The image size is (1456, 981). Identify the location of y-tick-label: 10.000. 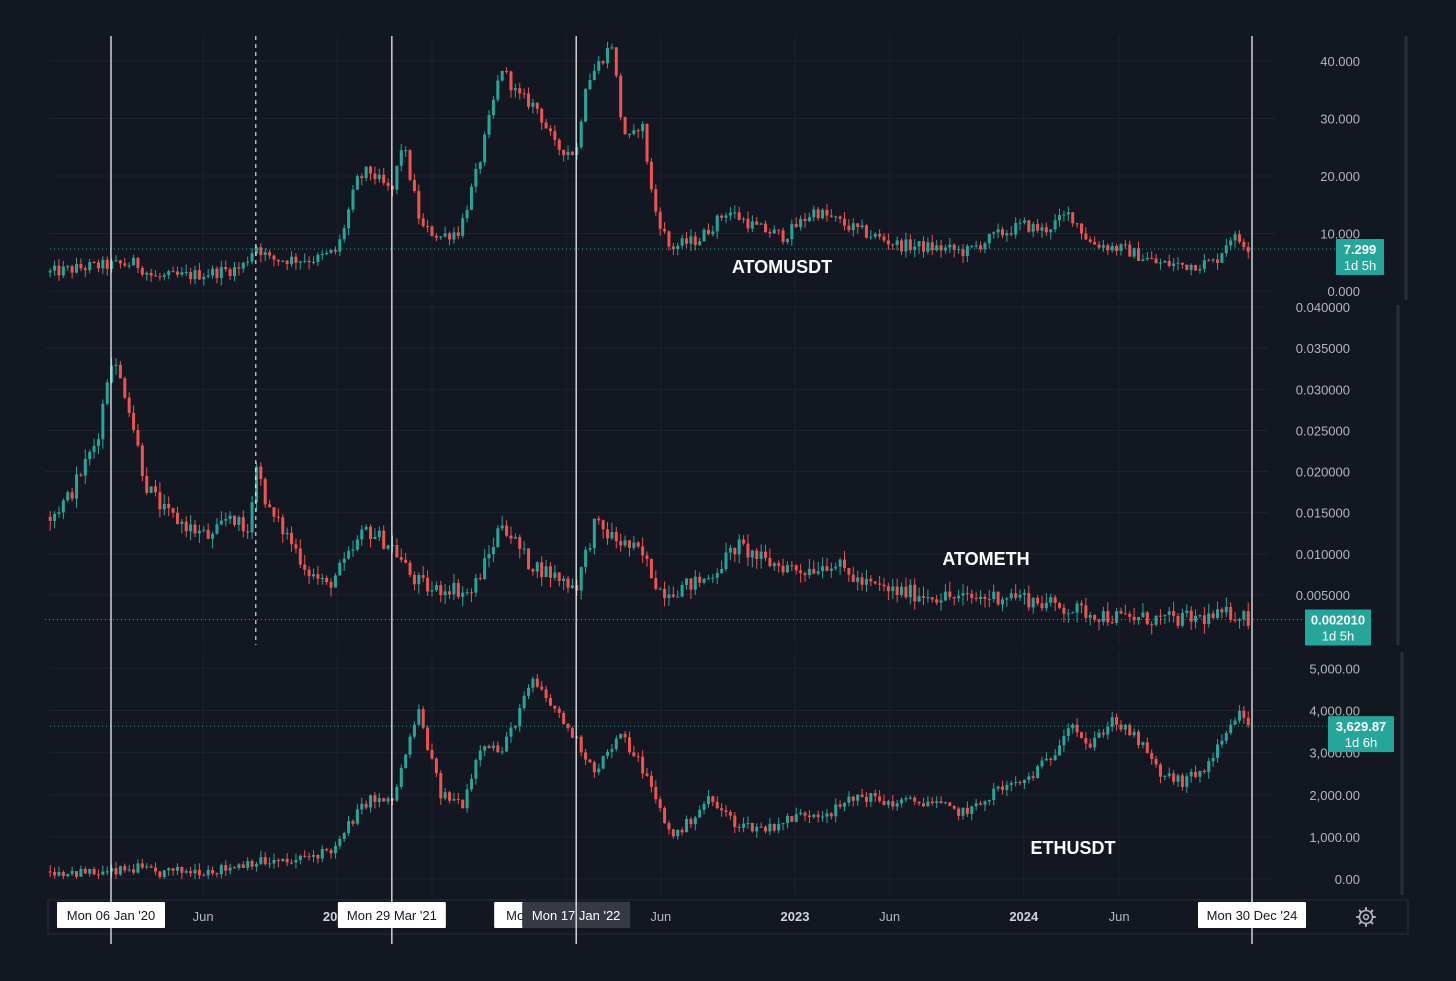
(1340, 234).